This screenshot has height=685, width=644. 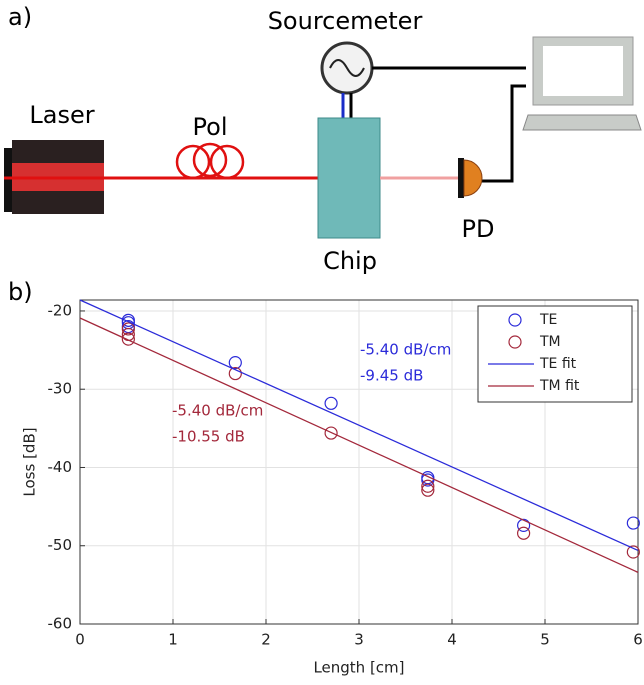 I want to click on keyboard, so click(x=582, y=122).